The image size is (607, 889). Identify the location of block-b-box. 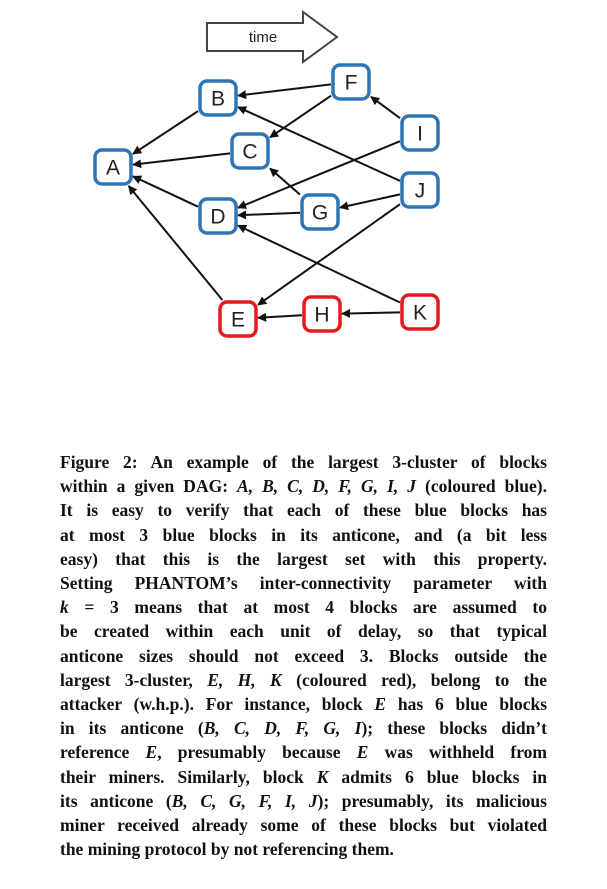
(218, 98).